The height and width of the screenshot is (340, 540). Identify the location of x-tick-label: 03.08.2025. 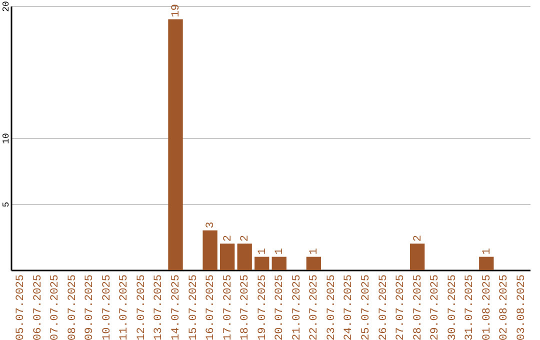
(522, 307).